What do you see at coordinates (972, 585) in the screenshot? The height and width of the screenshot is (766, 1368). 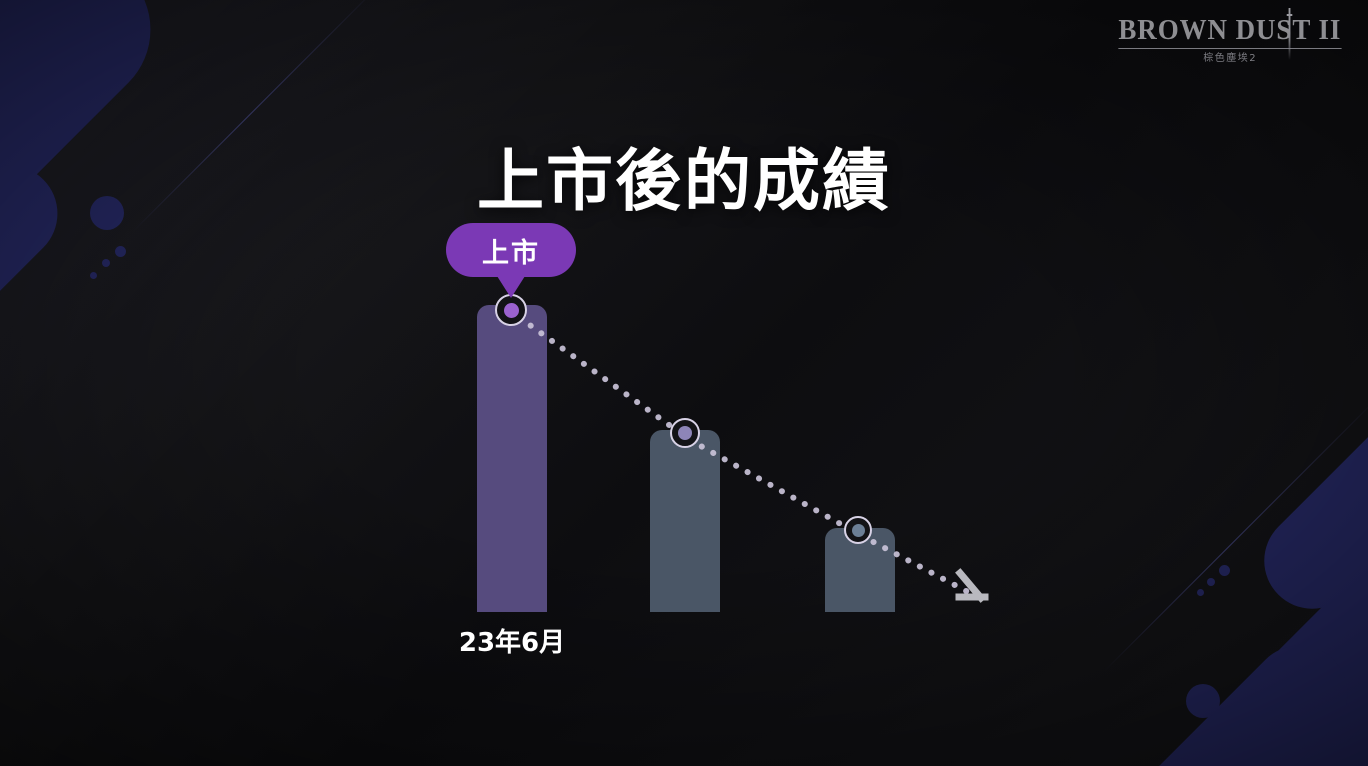 I see `trend-arrowhead` at bounding box center [972, 585].